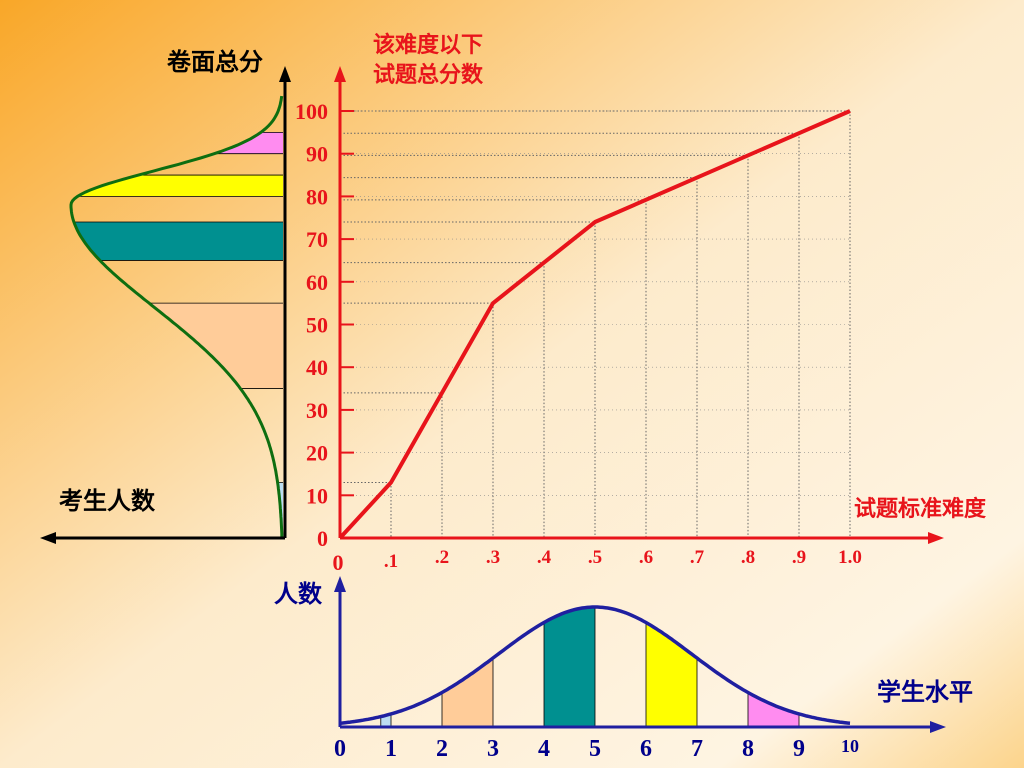 This screenshot has width=1024, height=768. Describe the element at coordinates (48, 538) in the screenshot. I see `left-horizontal-arrowhead` at that location.